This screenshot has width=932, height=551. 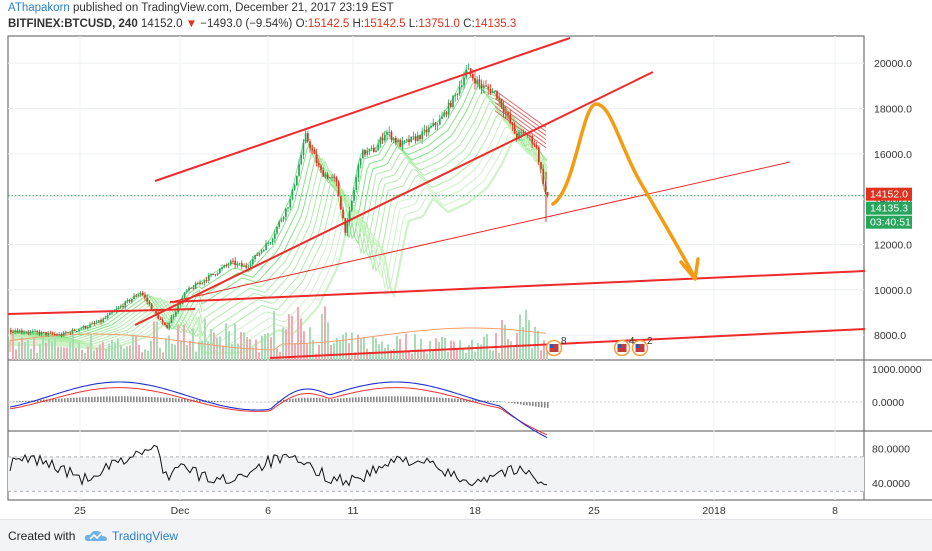 What do you see at coordinates (888, 403) in the screenshot?
I see `macd-tick-label: 0.0000` at bounding box center [888, 403].